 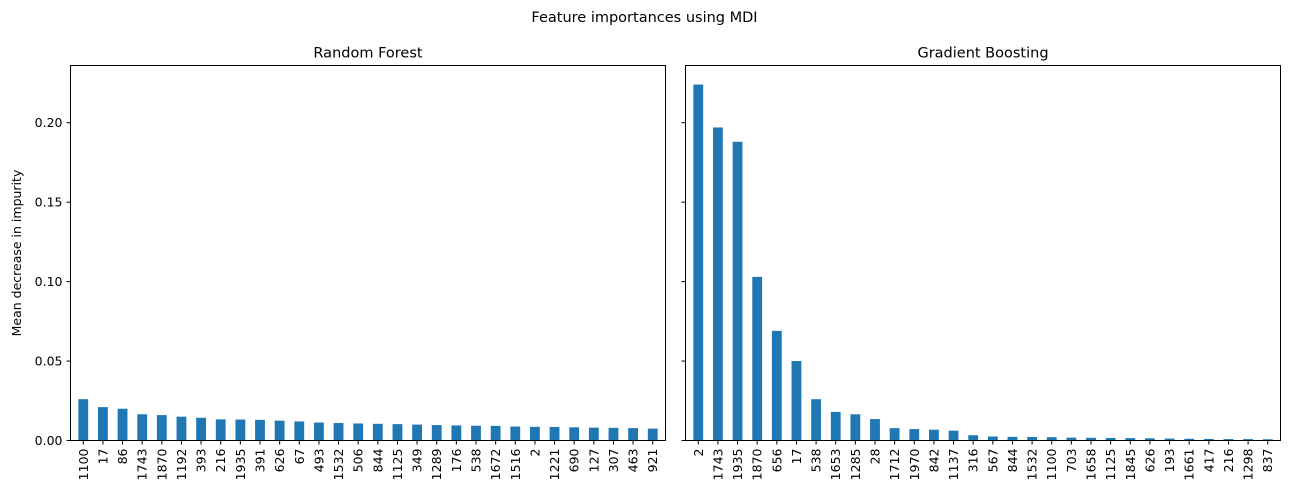 What do you see at coordinates (122, 456) in the screenshot?
I see `x-tick-label: 86` at bounding box center [122, 456].